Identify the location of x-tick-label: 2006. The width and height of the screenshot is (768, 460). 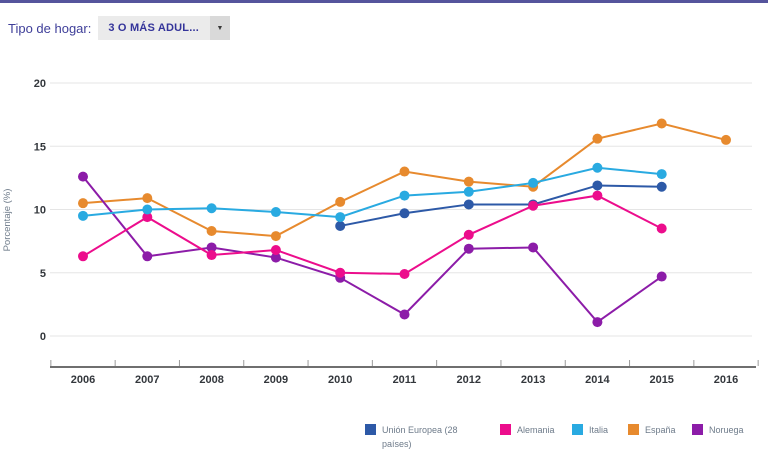
(83, 380).